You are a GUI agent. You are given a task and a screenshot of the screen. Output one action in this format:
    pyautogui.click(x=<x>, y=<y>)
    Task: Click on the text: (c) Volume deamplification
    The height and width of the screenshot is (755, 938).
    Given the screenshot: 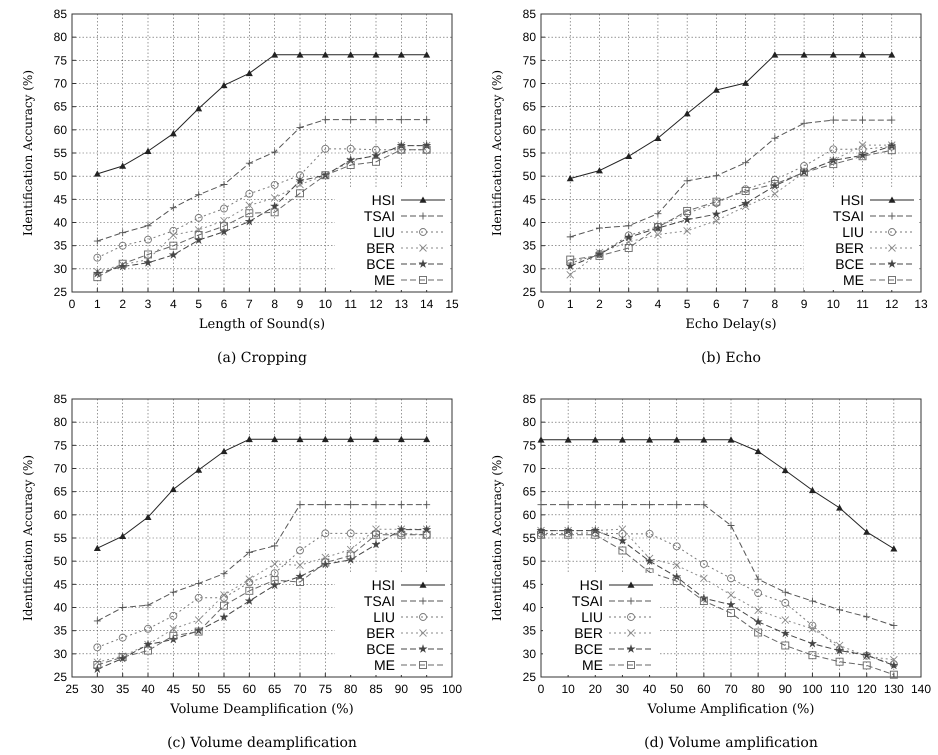 What is the action you would take?
    pyautogui.click(x=262, y=743)
    